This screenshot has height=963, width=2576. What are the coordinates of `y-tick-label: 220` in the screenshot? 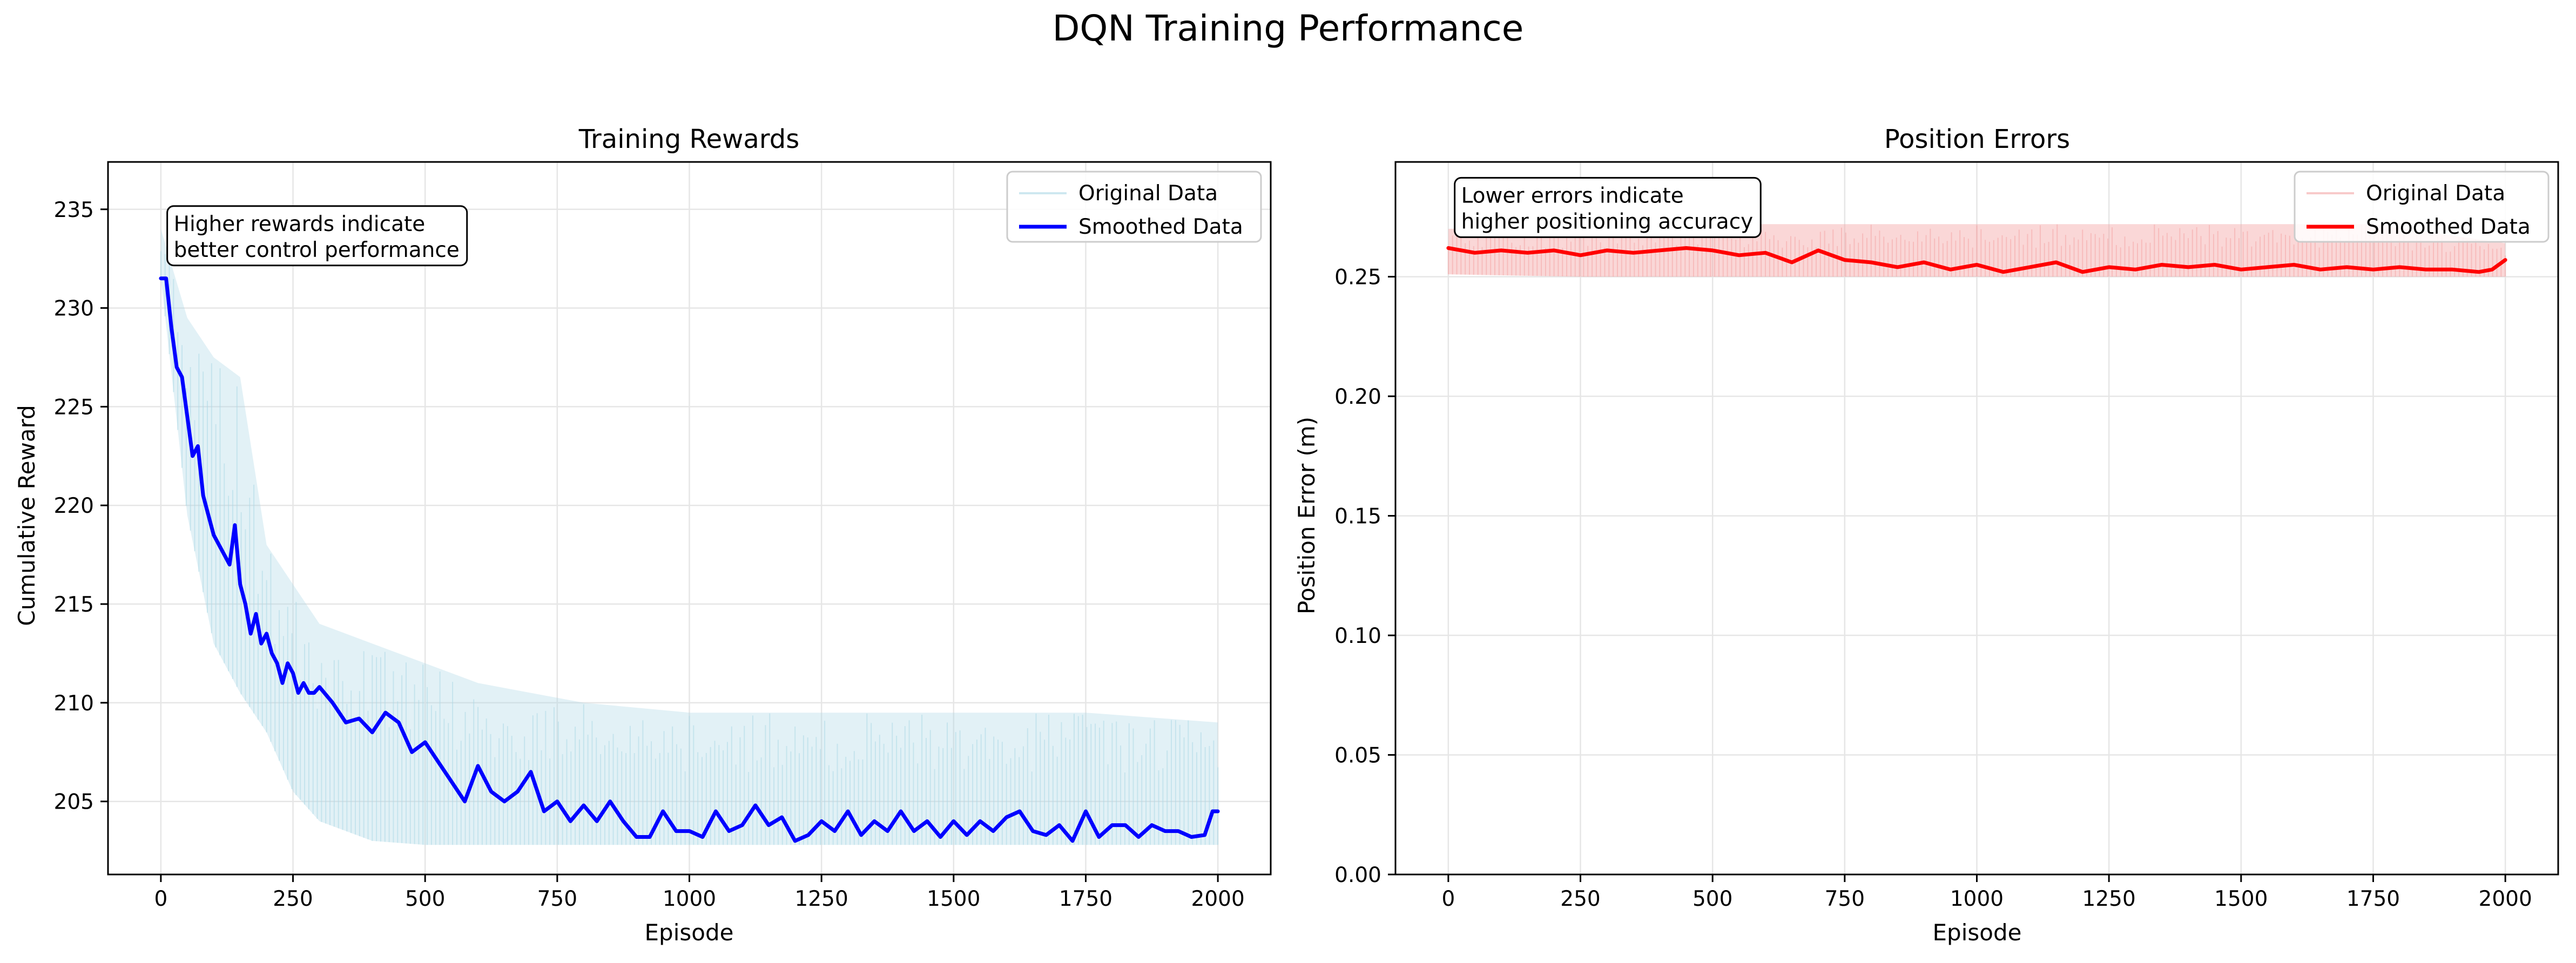 It's located at (74, 506).